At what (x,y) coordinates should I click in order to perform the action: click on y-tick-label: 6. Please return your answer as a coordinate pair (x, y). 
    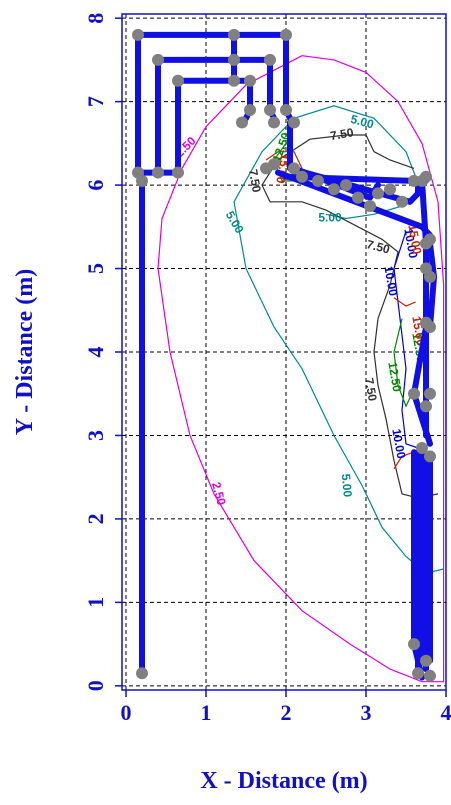
    Looking at the image, I should click on (95, 185).